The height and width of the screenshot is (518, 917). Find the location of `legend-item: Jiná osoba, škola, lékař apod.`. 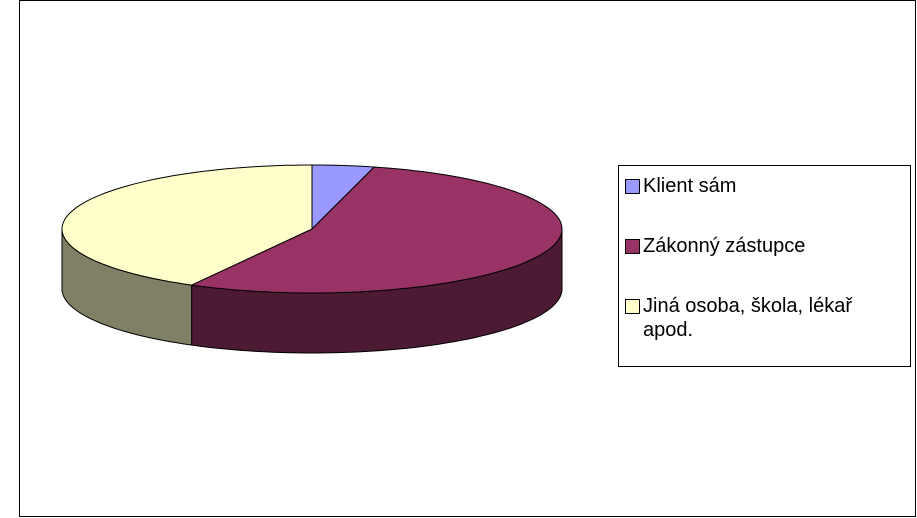

legend-item: Jiná osoba, škola, lékař apod. is located at coordinates (764, 318).